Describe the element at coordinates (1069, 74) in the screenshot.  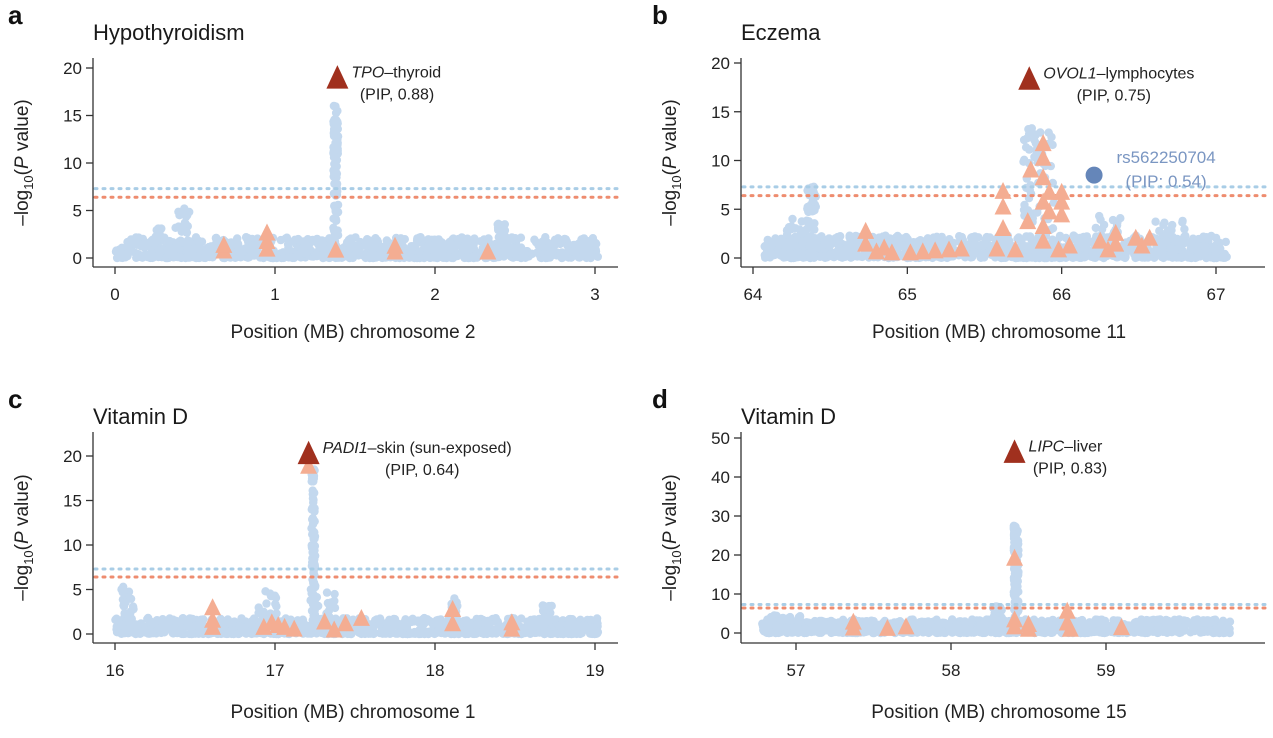
I see `gene-name: OVOL1` at that location.